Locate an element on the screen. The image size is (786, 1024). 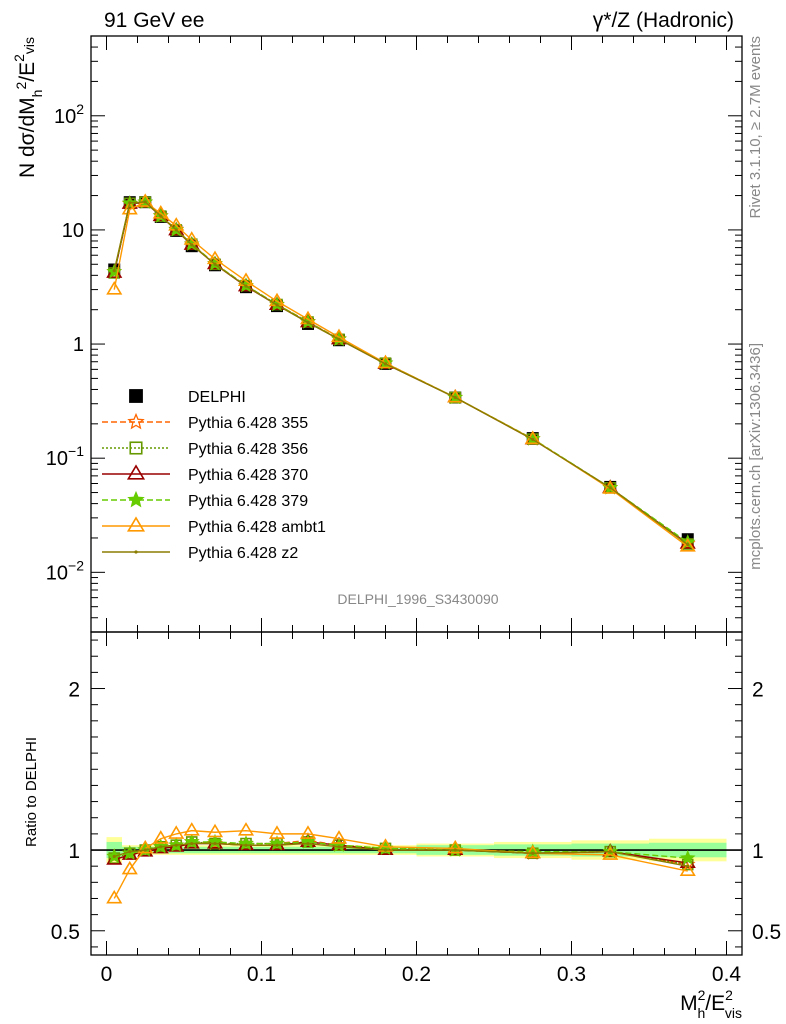
legend-entry: Pythia 6.428 z2 is located at coordinates (200, 553).